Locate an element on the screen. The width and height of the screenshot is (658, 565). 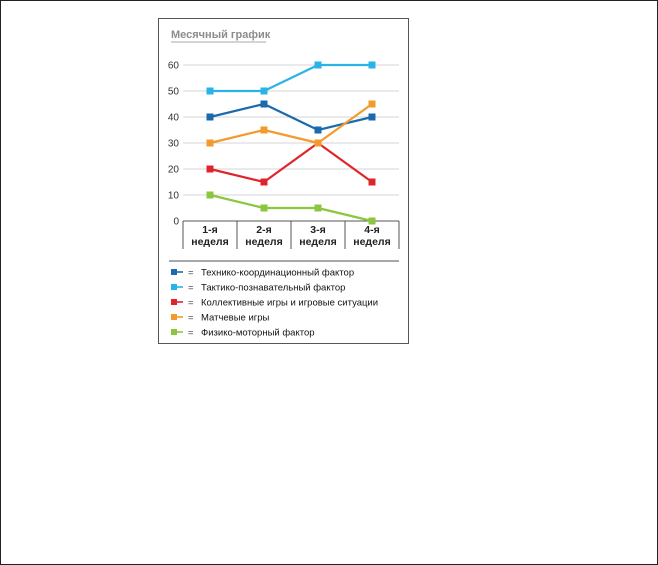
legend-label: Технико-координационный фактор is located at coordinates (277, 273).